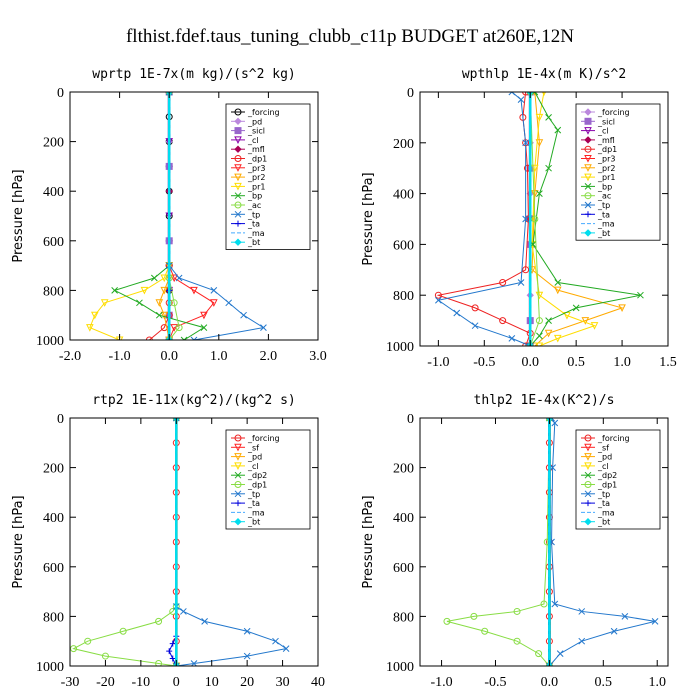 Image resolution: width=700 pixels, height=700 pixels. What do you see at coordinates (257, 475) in the screenshot?
I see `legend-label: _dp2` at bounding box center [257, 475].